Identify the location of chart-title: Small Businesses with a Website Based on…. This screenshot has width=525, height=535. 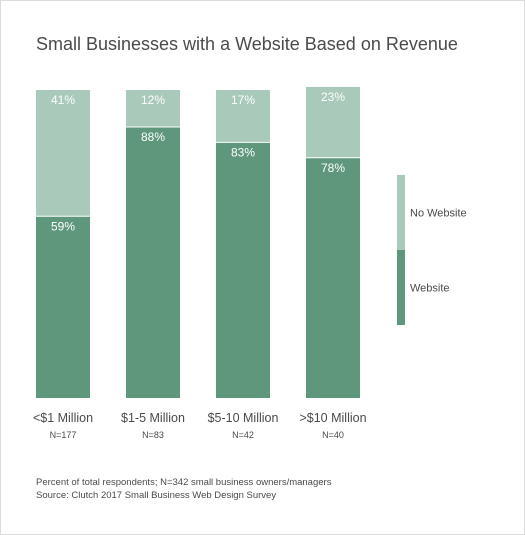
(247, 44).